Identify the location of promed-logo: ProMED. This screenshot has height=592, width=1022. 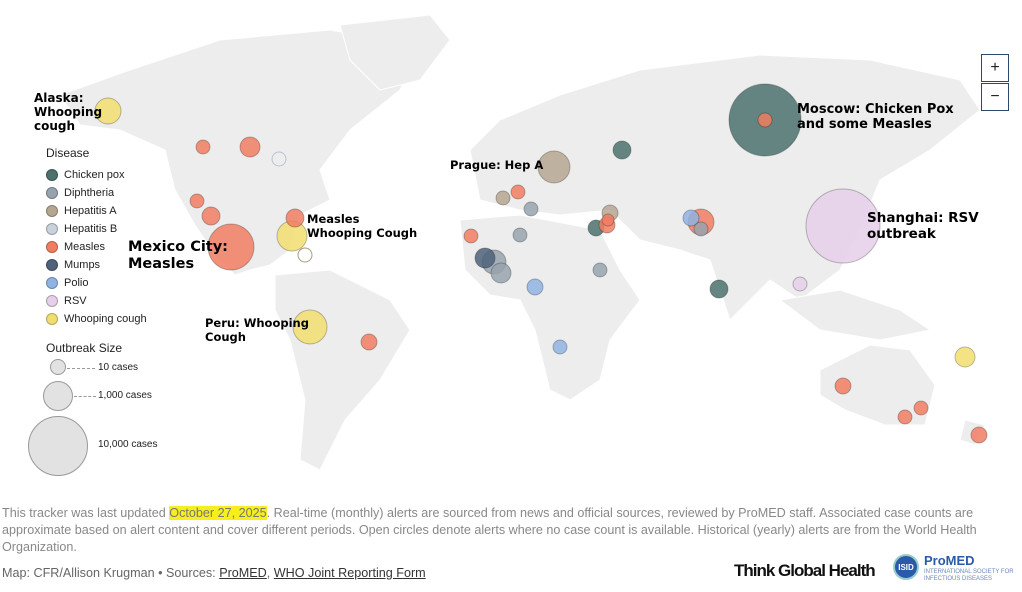
(949, 560).